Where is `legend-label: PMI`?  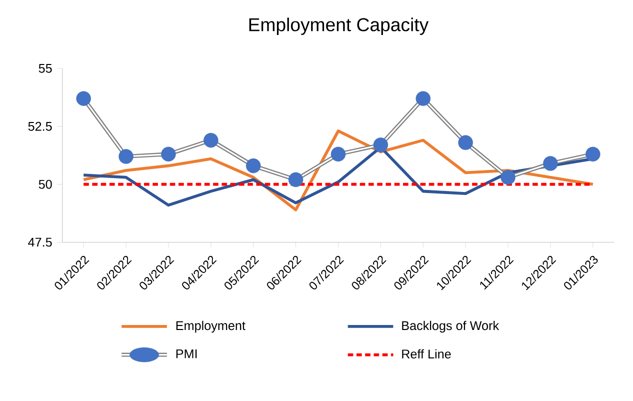 legend-label: PMI is located at coordinates (186, 353).